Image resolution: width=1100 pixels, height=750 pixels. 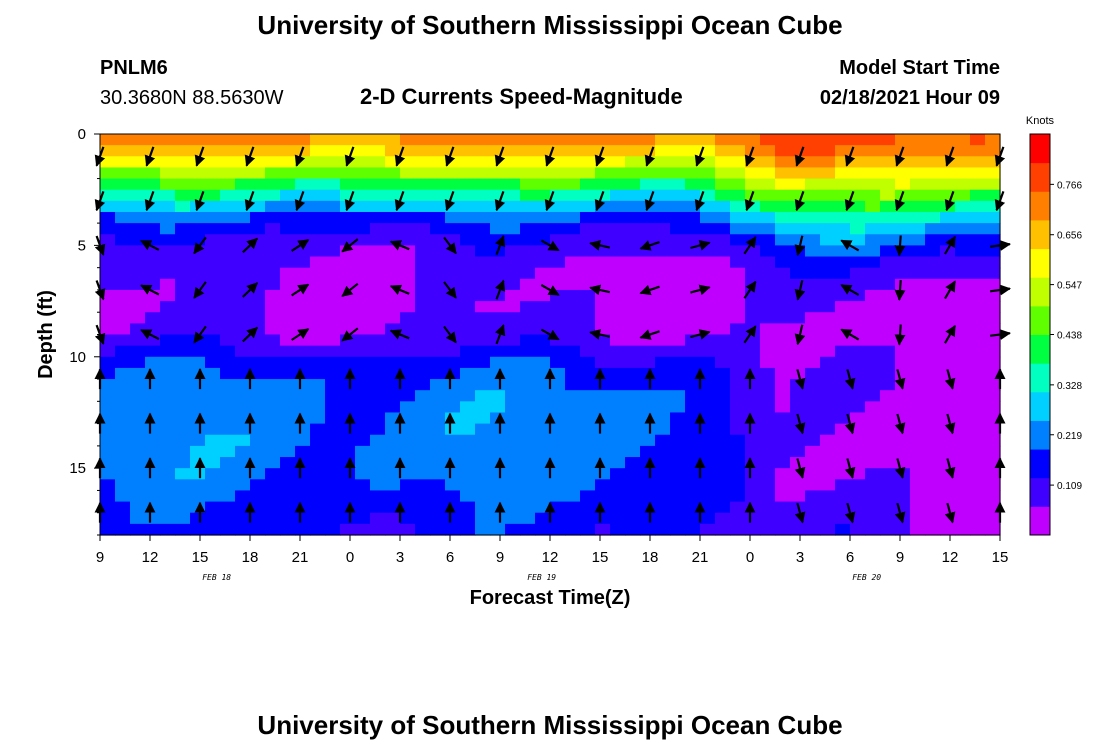 I want to click on x-tick-label: 3, so click(x=400, y=557).